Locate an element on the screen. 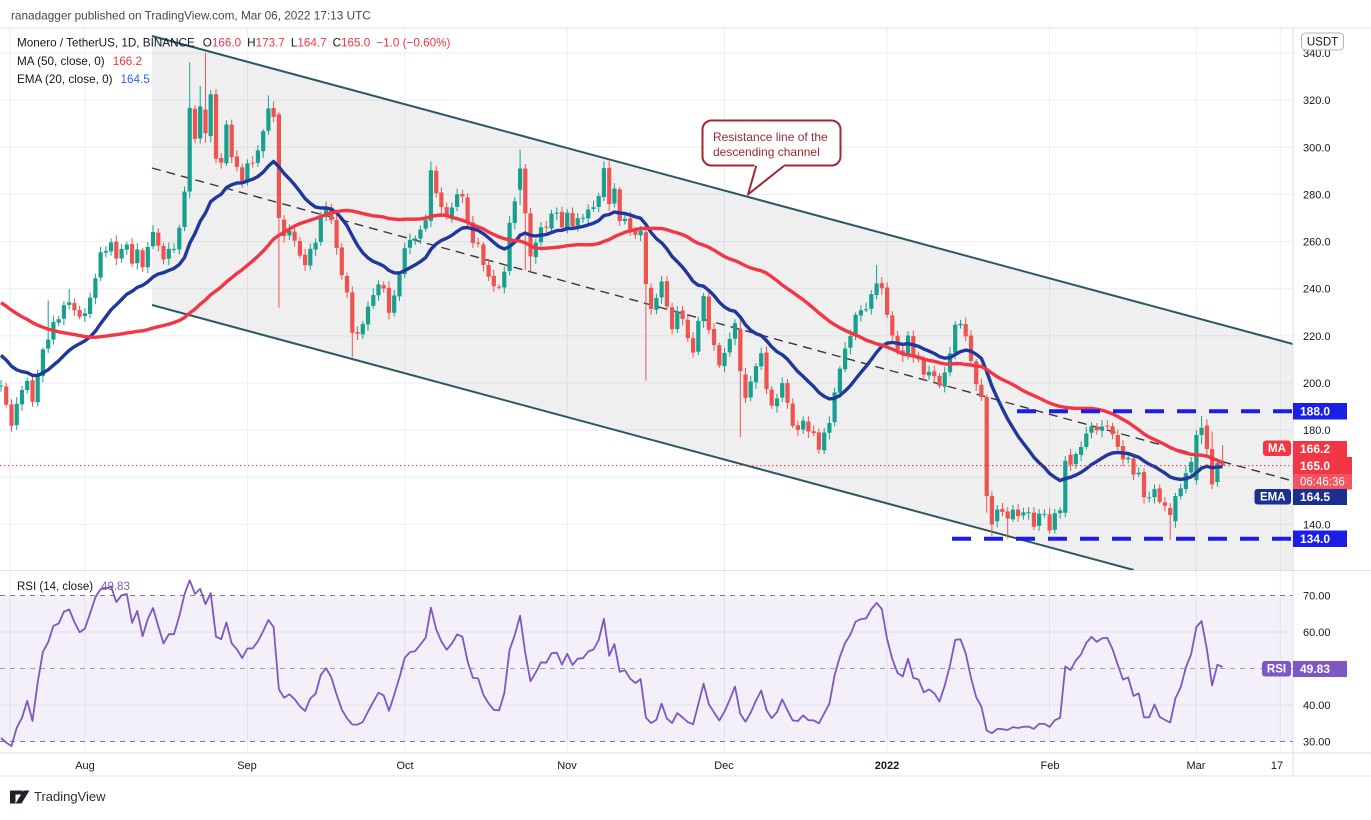 This screenshot has height=820, width=1371. svg-text: 60.00 is located at coordinates (1317, 633).